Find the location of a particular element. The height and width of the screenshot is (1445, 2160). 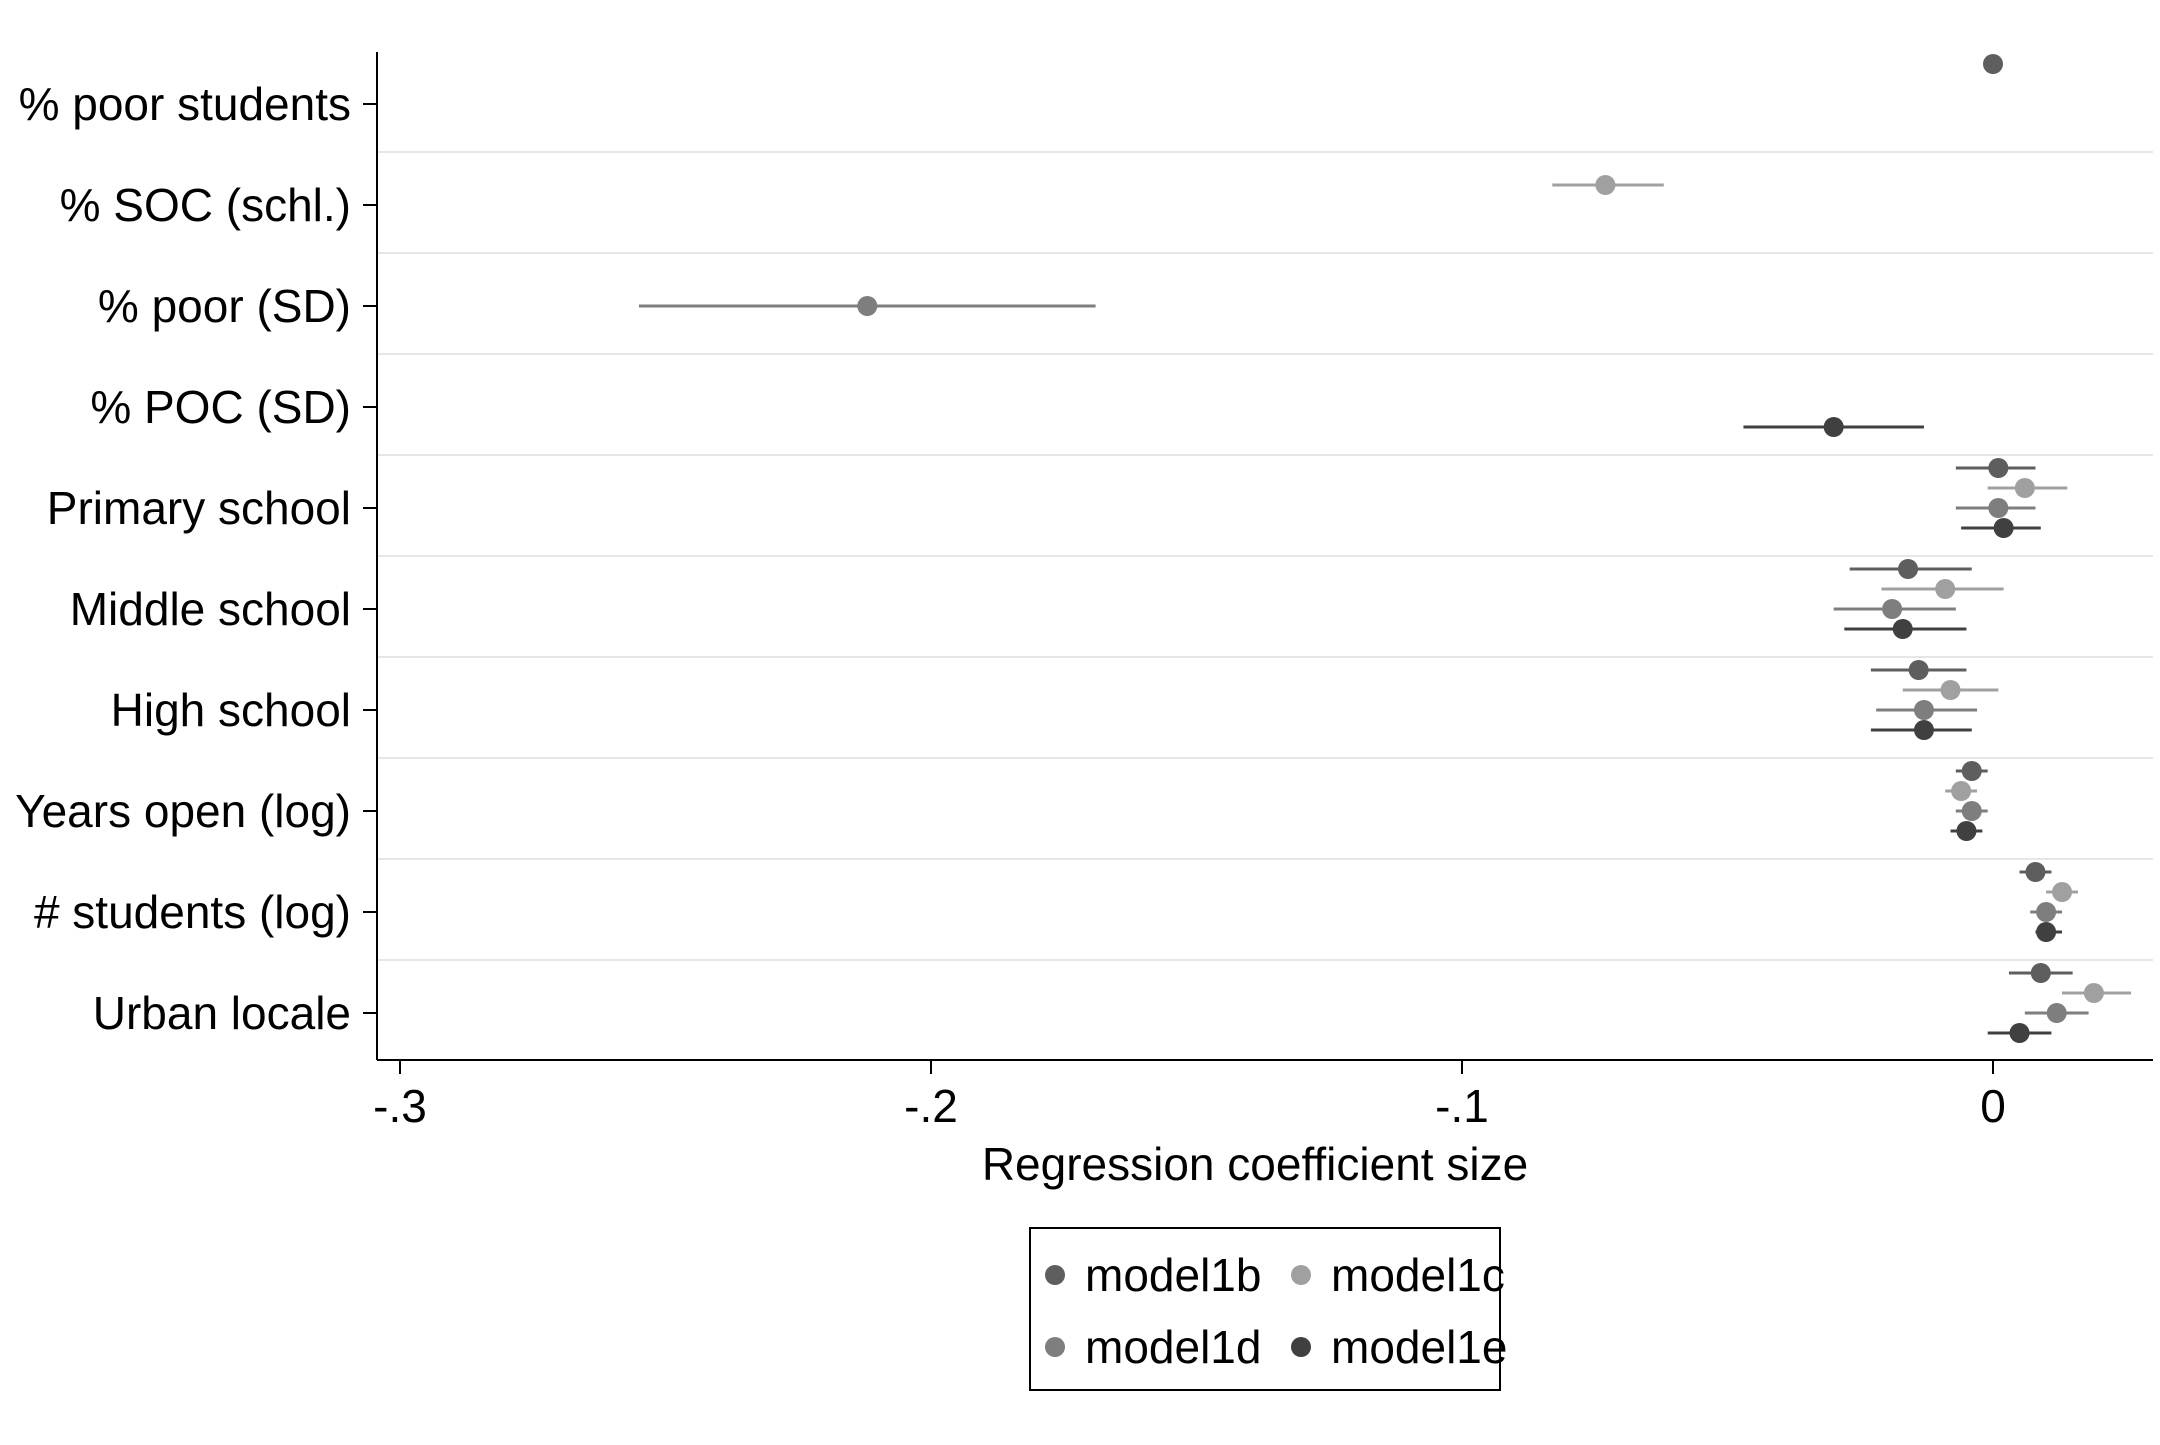

x-tick-label: -.1 is located at coordinates (1462, 1106).